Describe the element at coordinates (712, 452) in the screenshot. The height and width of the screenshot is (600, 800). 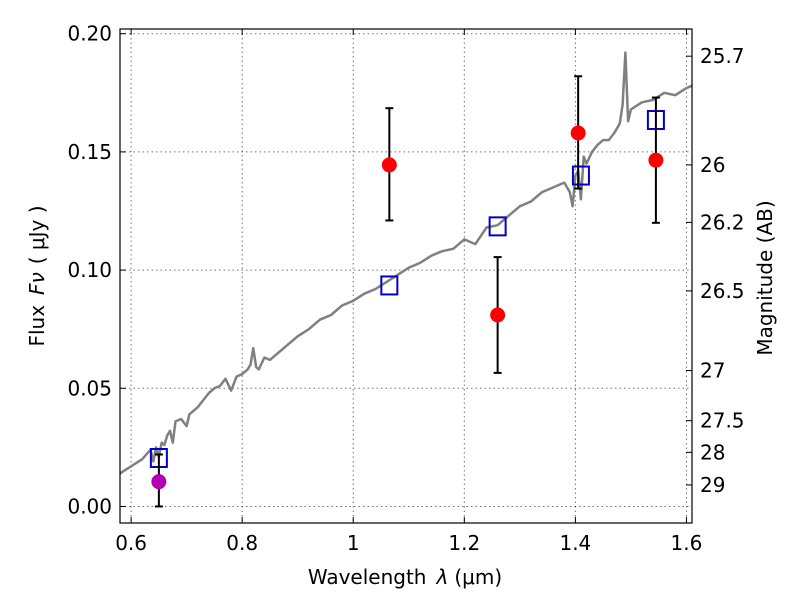
I see `magnitude-tick-label: 28` at that location.